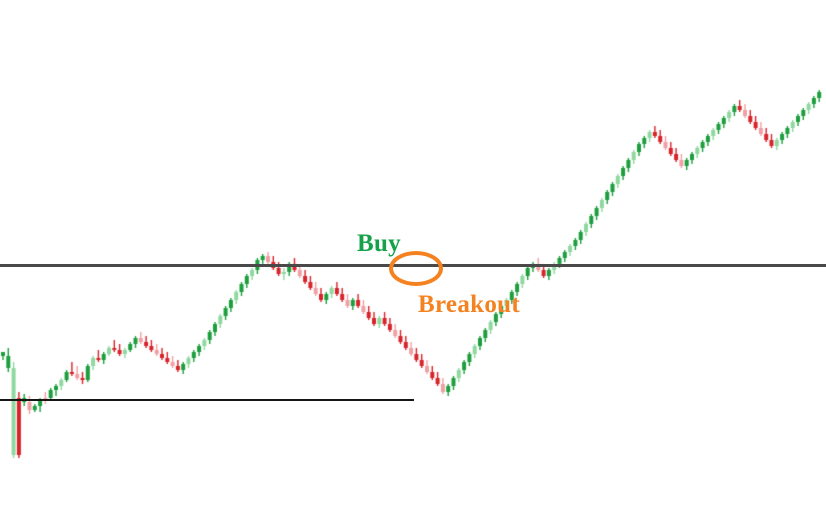 This screenshot has height=515, width=826. Describe the element at coordinates (379, 243) in the screenshot. I see `buy-annotation-label: Buy` at that location.